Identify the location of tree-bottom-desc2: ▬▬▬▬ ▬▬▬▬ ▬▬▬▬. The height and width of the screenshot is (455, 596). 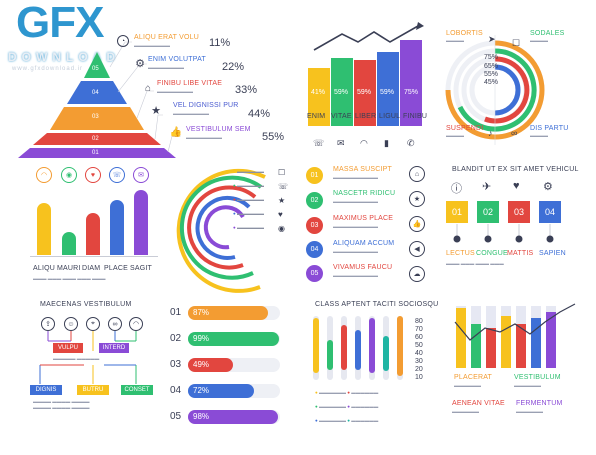
(61, 407).